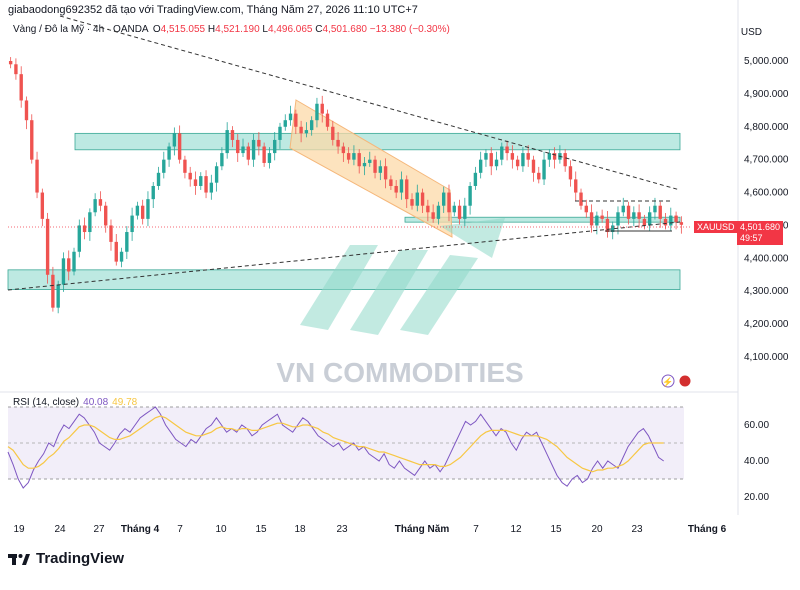  I want to click on rsi-ma-value: 49.78, so click(125, 402).